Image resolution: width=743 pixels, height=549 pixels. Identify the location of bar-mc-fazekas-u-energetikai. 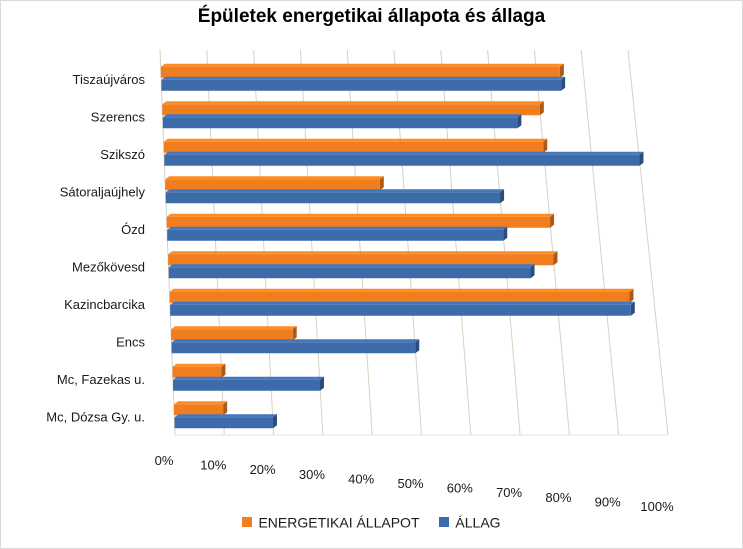
(197, 372).